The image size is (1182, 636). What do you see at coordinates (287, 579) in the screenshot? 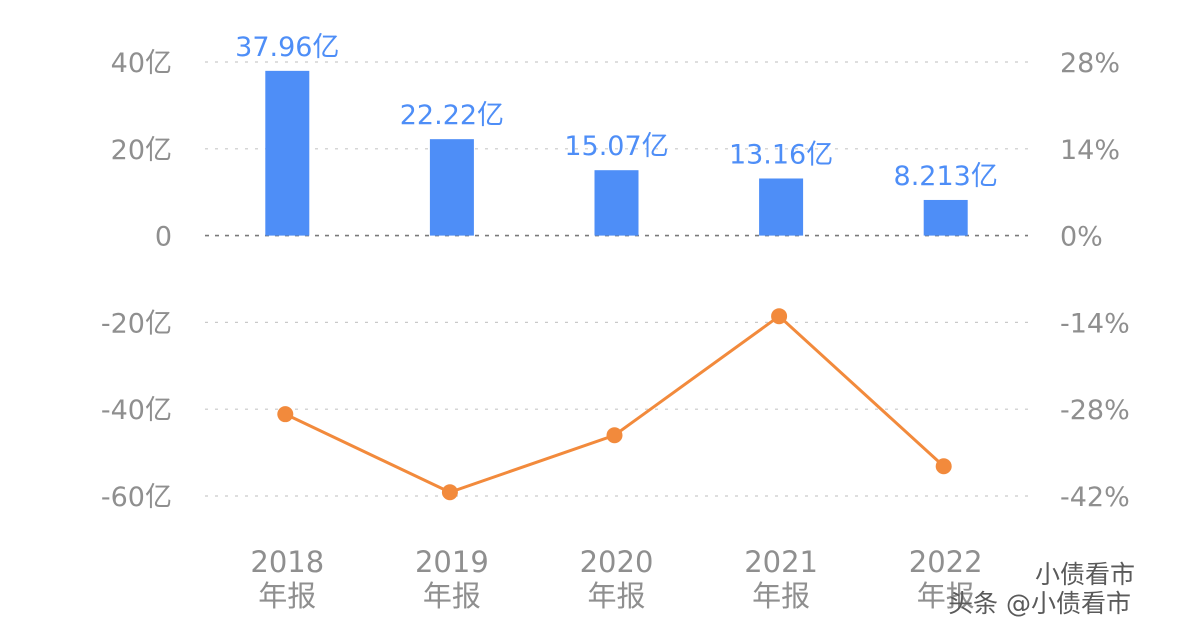
I see `category-label: 2018 年报` at bounding box center [287, 579].